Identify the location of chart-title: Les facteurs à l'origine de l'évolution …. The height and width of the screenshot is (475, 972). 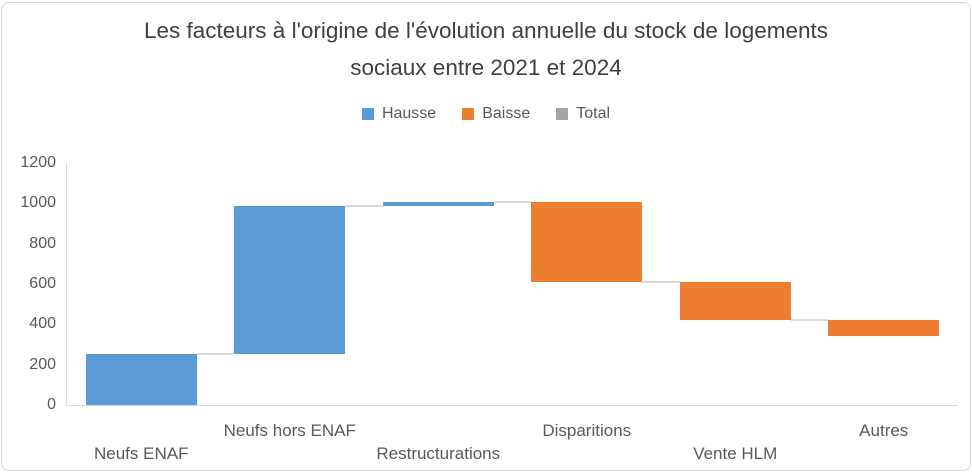
(486, 49).